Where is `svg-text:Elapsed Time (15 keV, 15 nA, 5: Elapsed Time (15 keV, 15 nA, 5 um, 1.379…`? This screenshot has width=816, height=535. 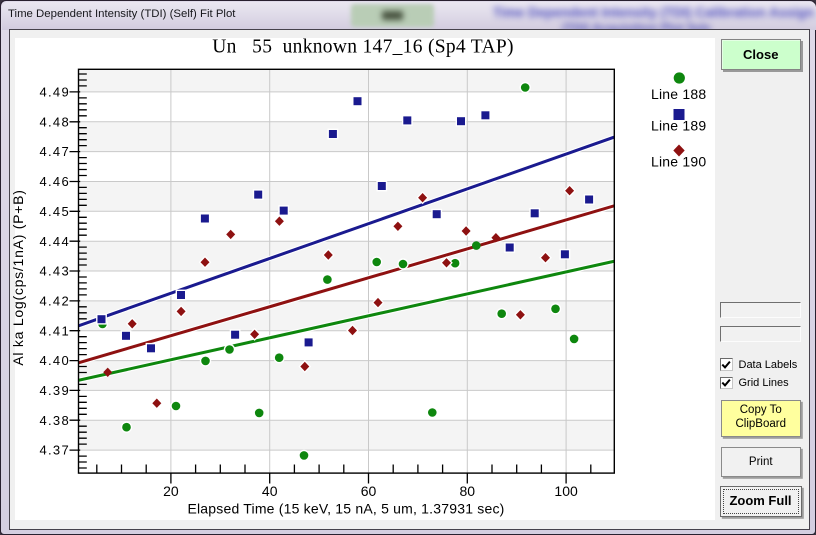 svg-text:Elapsed Time (15 keV, 15 nA, 5: Elapsed Time (15 keV, 15 nA, 5 um, 1.379… is located at coordinates (345, 509).